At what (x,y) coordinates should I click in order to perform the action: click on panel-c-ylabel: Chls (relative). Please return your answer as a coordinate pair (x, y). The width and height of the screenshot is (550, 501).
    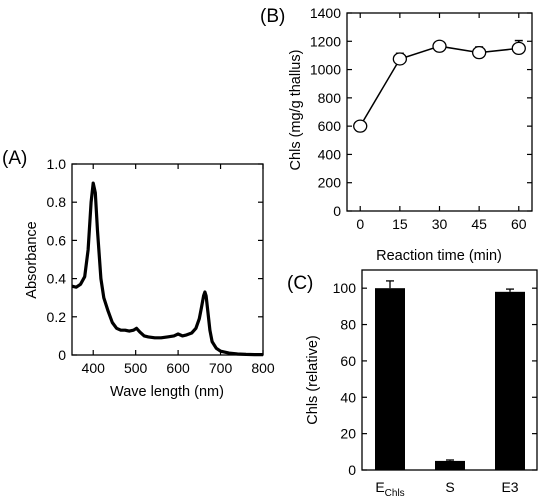
    Looking at the image, I should click on (313, 379).